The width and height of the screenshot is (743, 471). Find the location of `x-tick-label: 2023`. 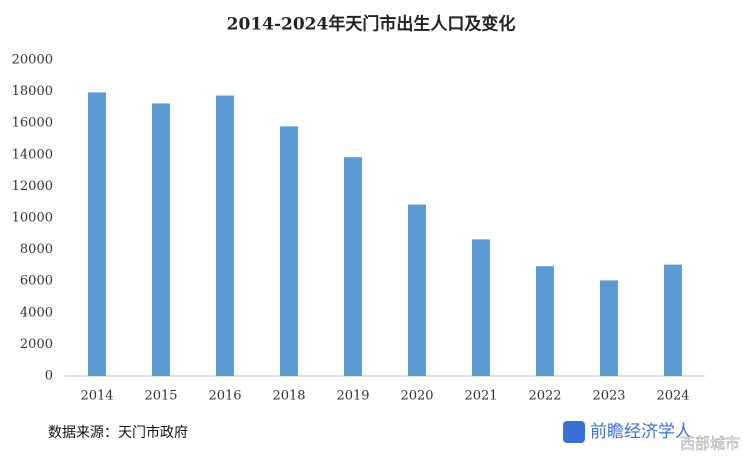

x-tick-label: 2023 is located at coordinates (608, 396).